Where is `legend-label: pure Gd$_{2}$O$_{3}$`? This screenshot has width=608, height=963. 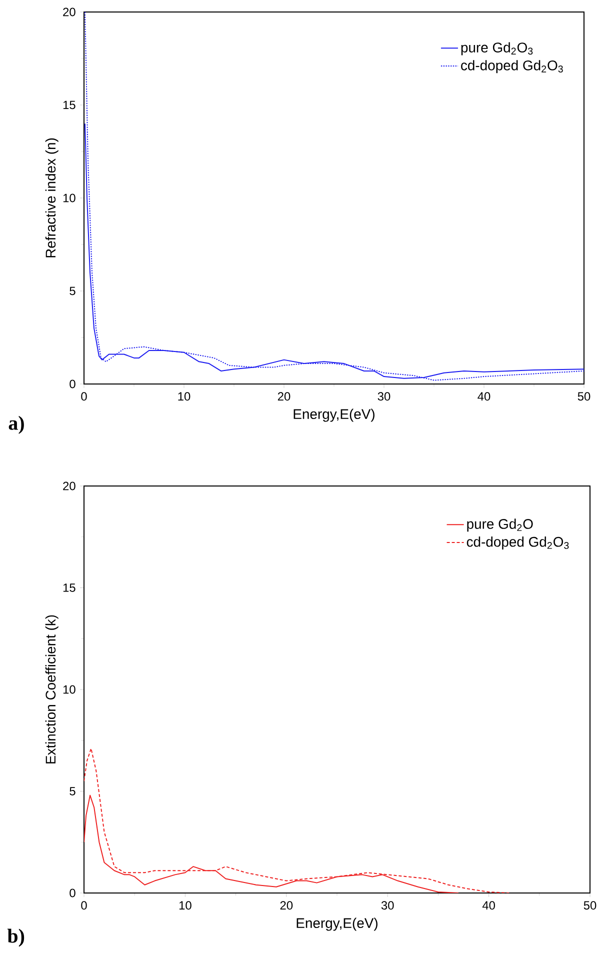 legend-label: pure Gd$_{2}$O$_{3}$ is located at coordinates (497, 49).